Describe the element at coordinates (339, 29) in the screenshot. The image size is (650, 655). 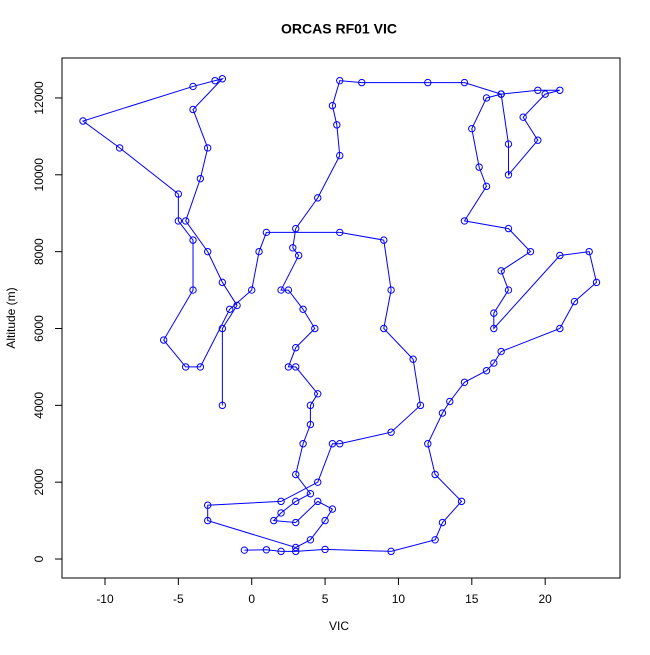
I see `chart-title: ORCAS RF01 VIC` at that location.